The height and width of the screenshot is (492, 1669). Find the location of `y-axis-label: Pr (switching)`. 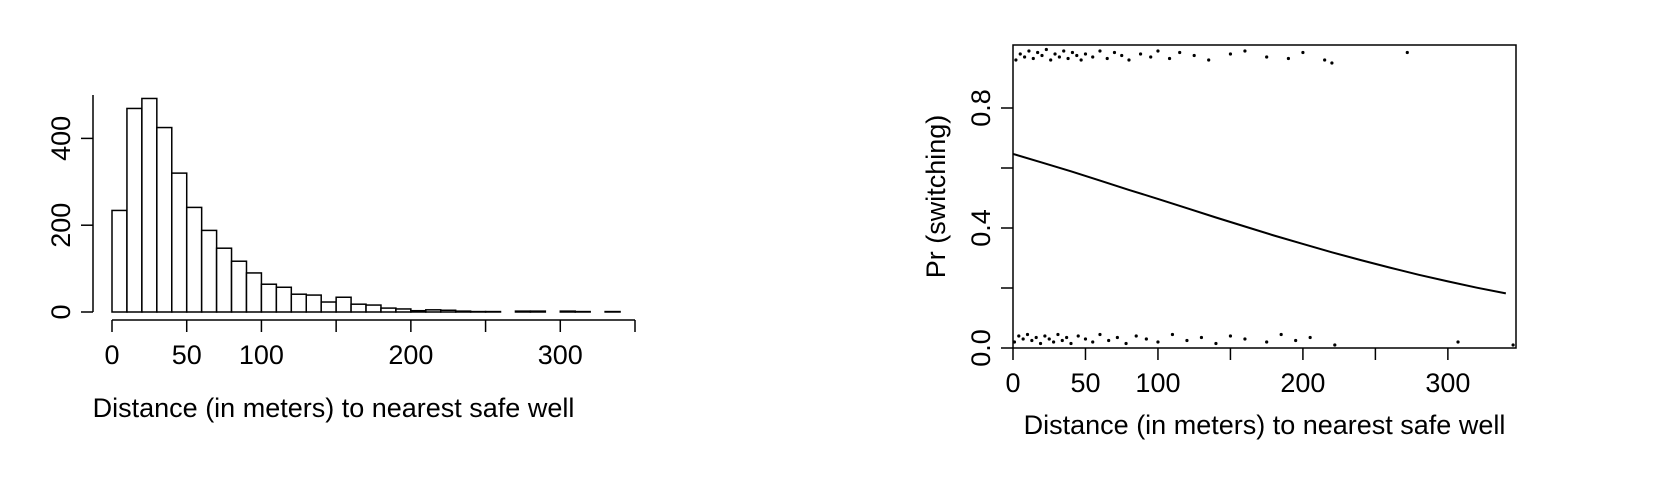

y-axis-label: Pr (switching) is located at coordinates (936, 197).